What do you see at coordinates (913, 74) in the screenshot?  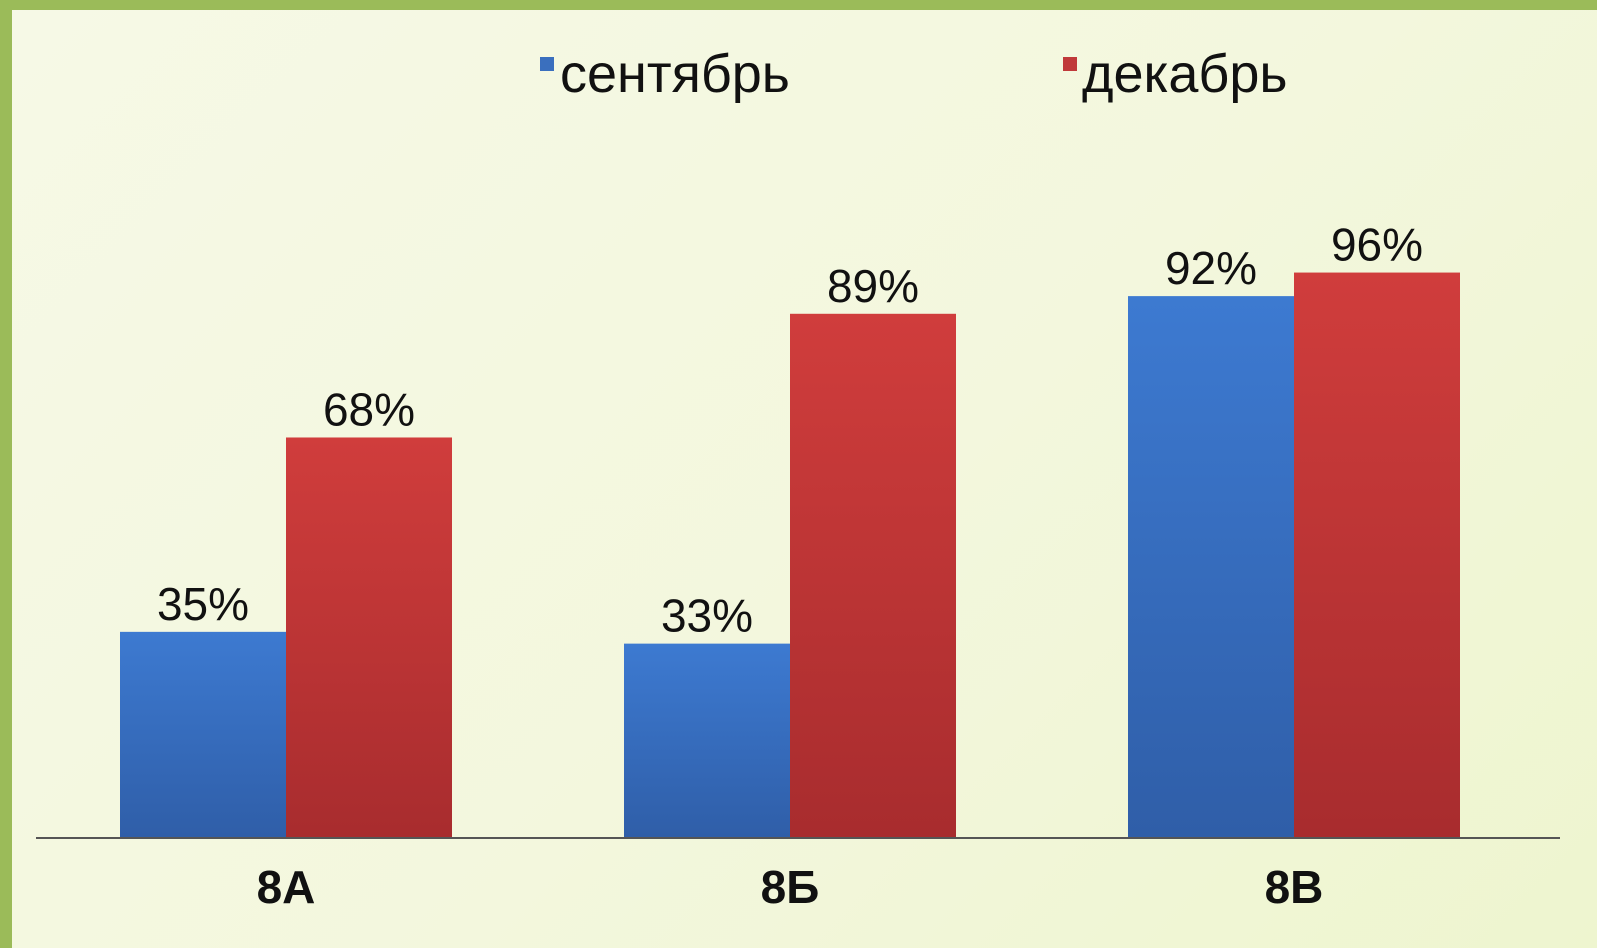 I see `legend: сентябрь декабрь` at bounding box center [913, 74].